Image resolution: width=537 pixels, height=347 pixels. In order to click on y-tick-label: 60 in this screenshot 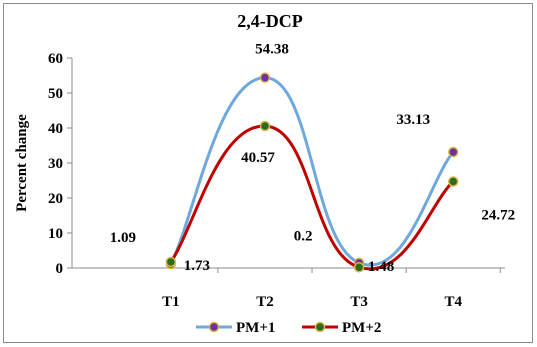, I will do `click(55, 59)`.